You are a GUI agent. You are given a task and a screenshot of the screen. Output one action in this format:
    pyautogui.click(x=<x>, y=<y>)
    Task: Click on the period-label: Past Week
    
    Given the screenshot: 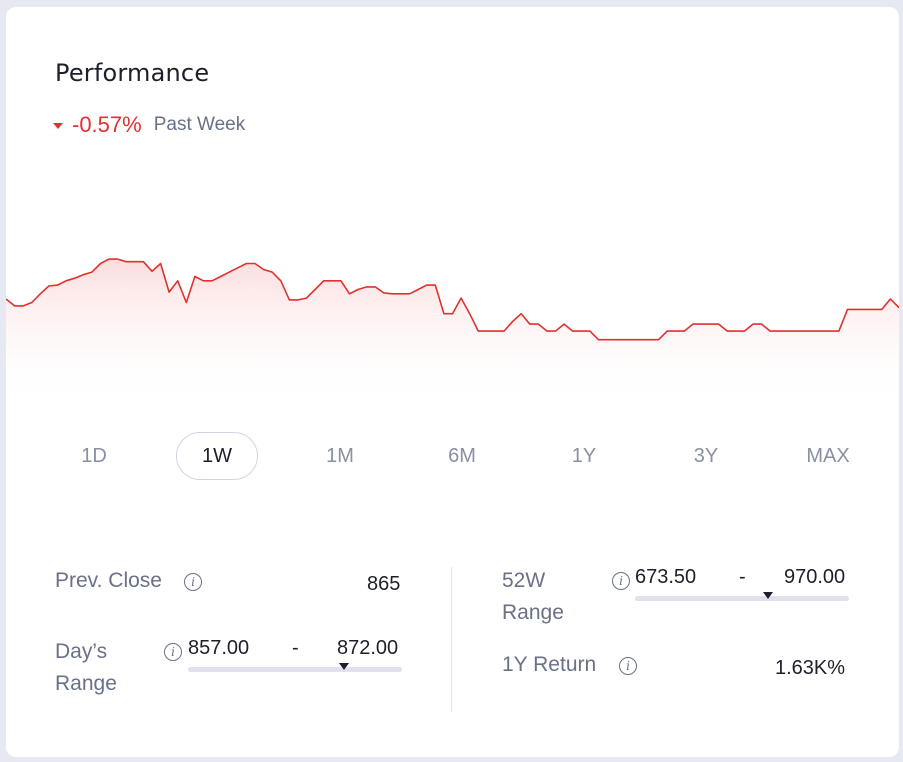 What is the action you would take?
    pyautogui.click(x=199, y=124)
    